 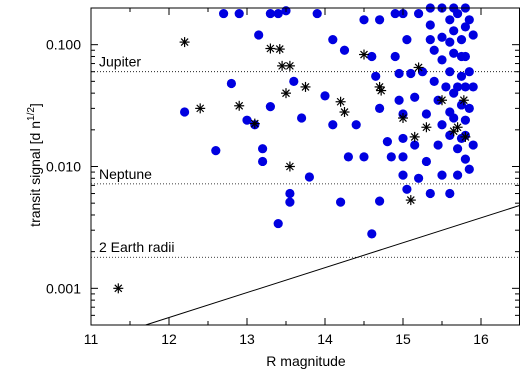 I want to click on y-axis-title: transit signal [d n1/2], so click(x=34, y=165).